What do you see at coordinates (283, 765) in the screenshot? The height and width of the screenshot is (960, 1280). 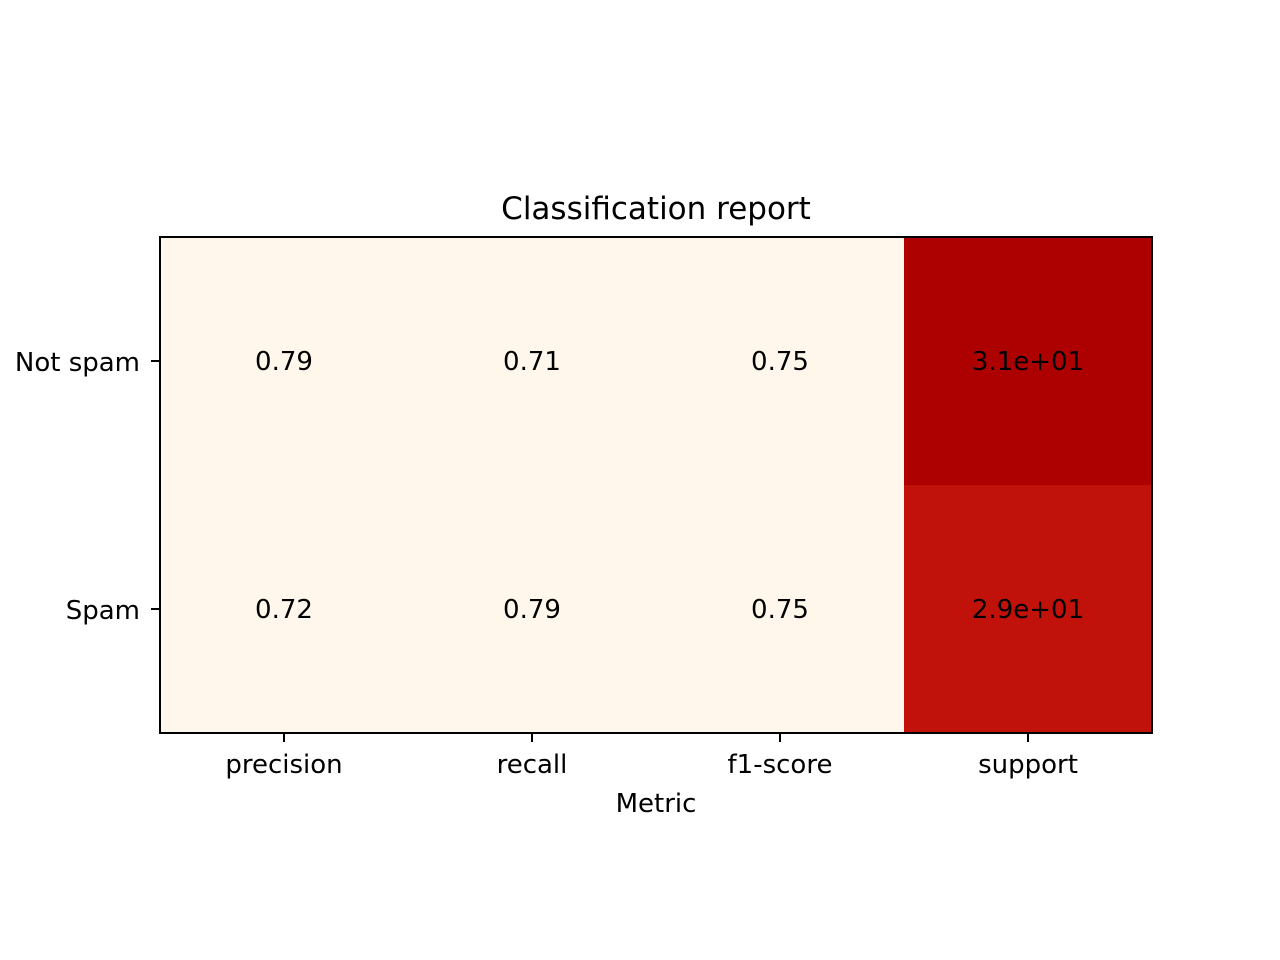 I see `x-tick-label: precision` at bounding box center [283, 765].